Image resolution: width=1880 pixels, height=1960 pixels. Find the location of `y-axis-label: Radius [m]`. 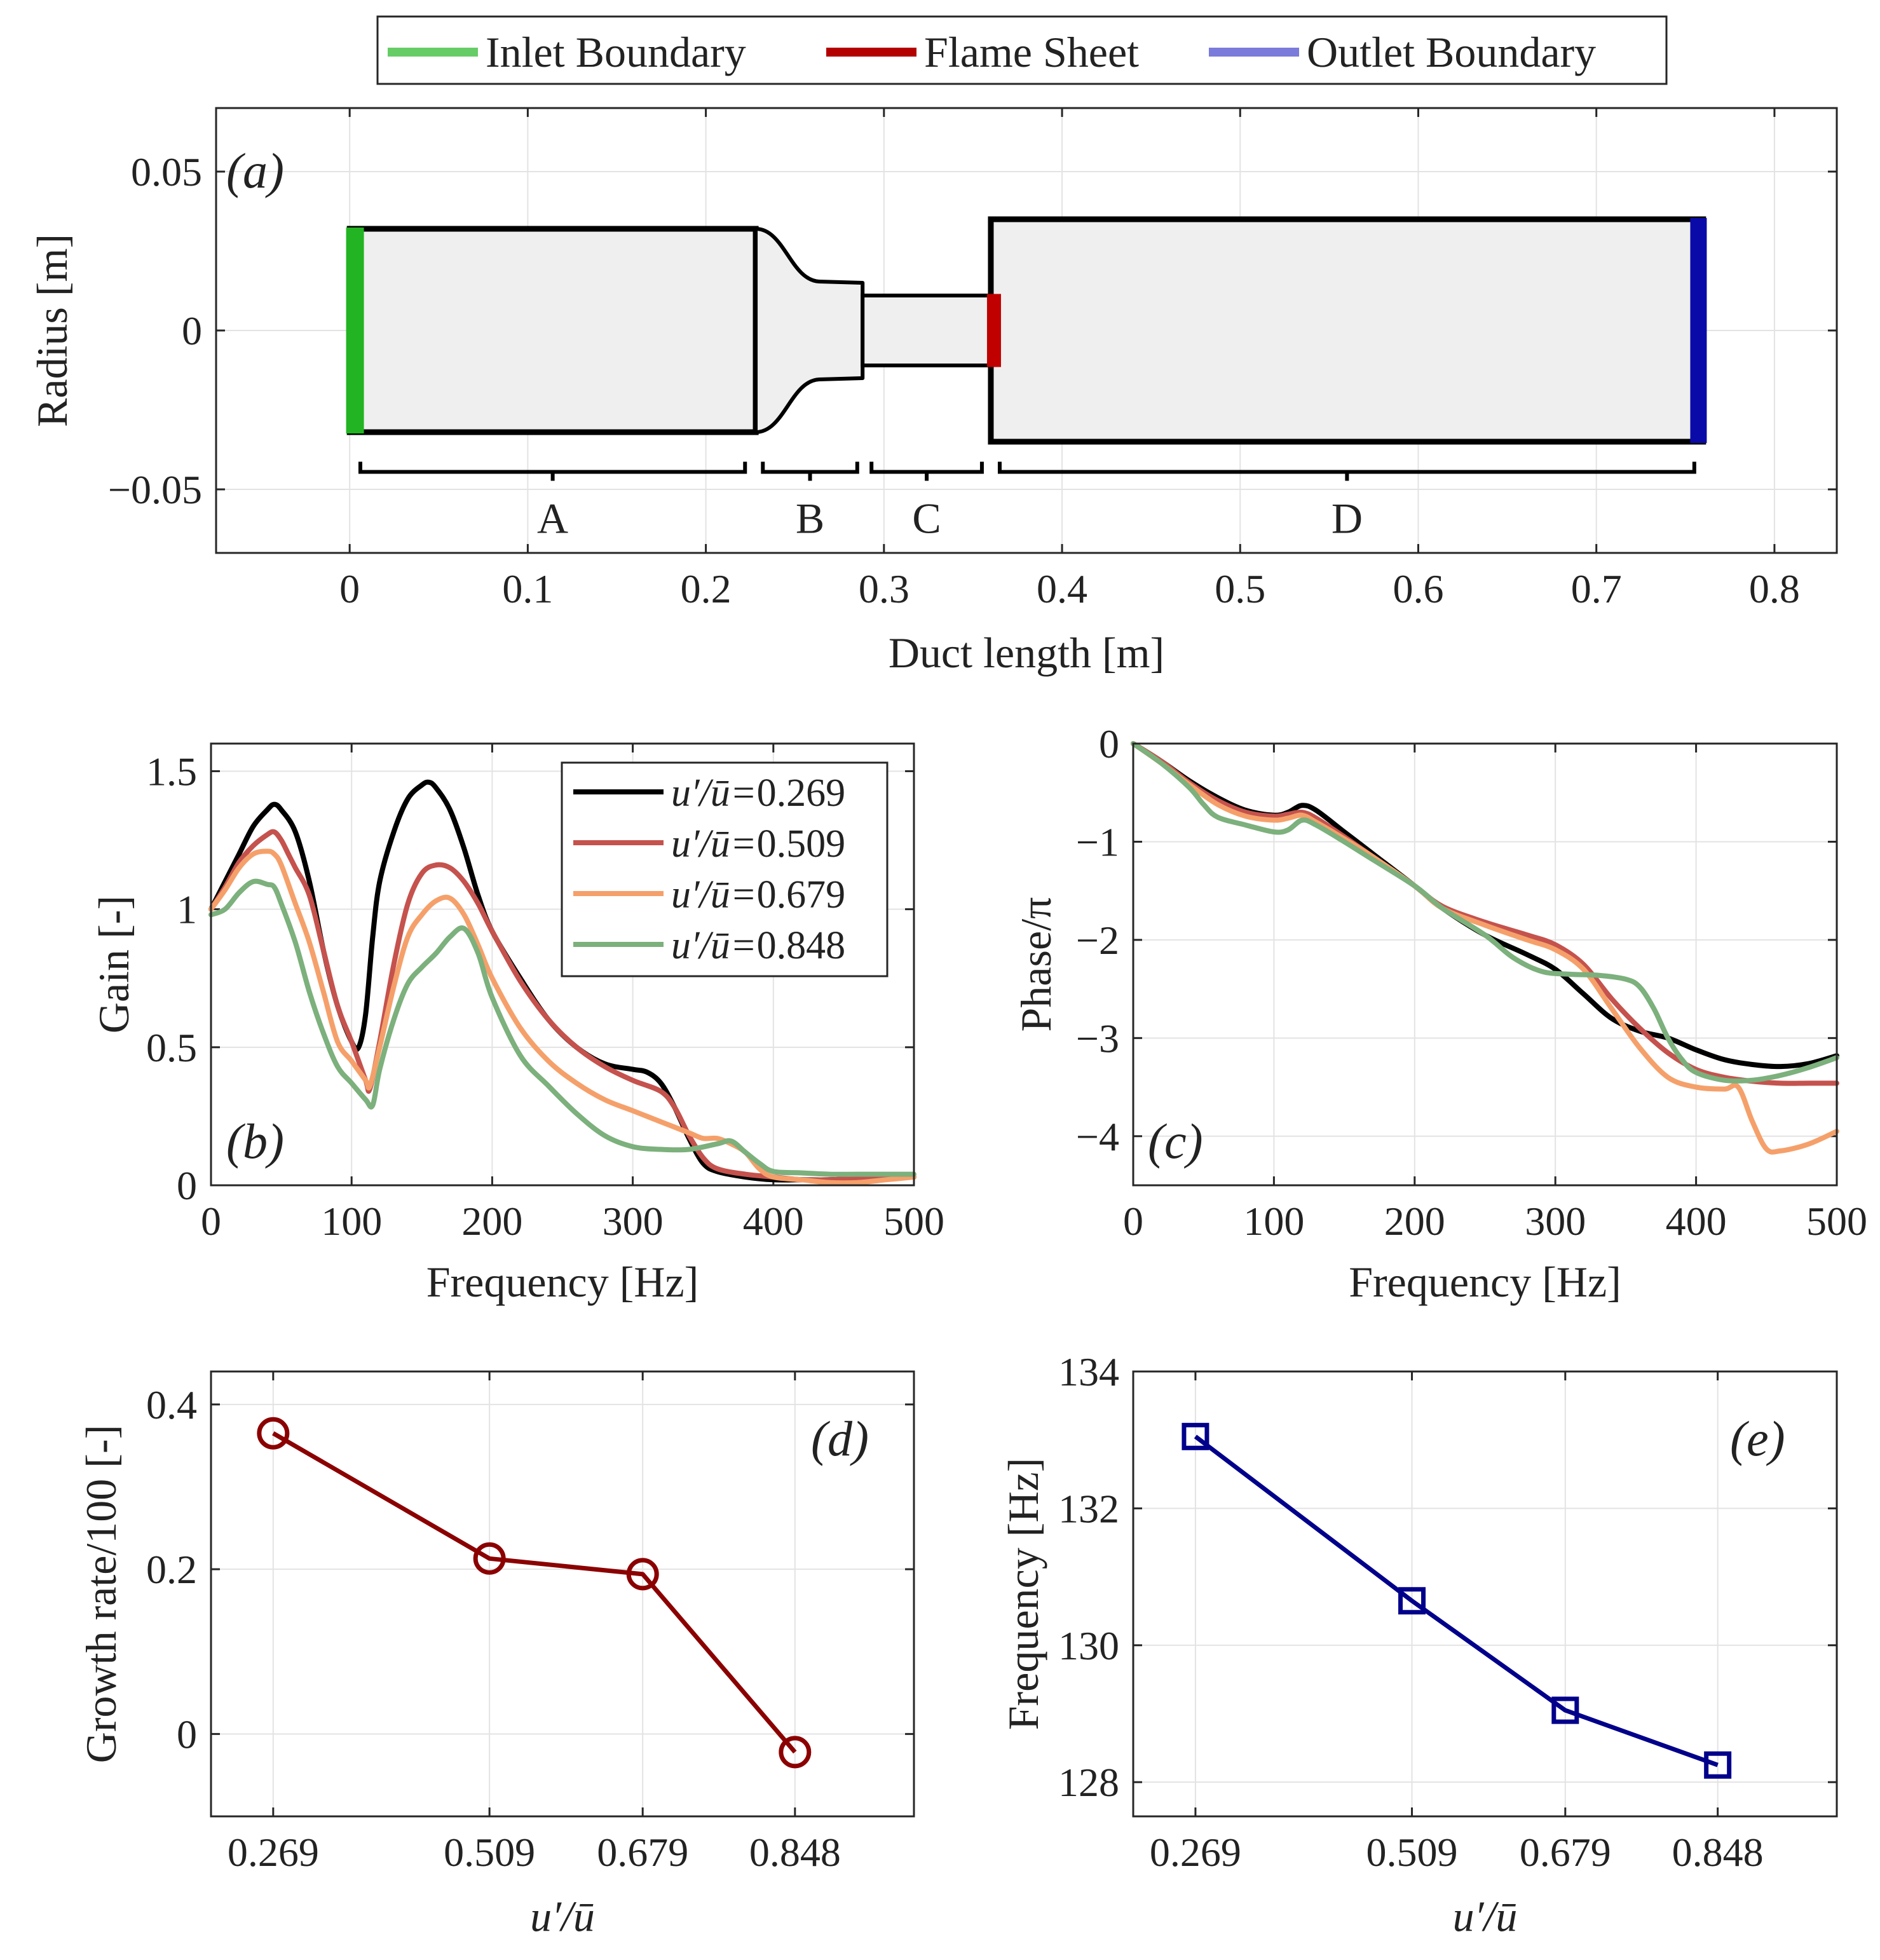

y-axis-label: Radius [m] is located at coordinates (52, 330).